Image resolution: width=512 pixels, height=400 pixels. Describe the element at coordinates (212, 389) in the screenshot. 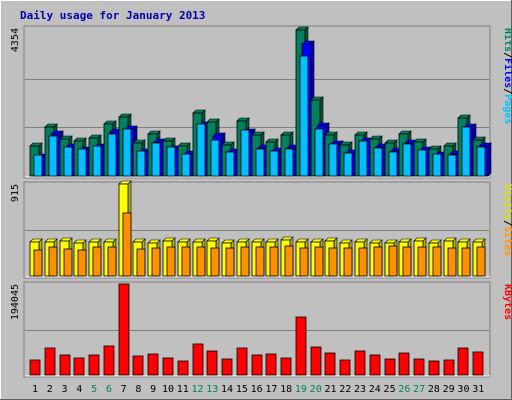

I see `x-tick-day-13: 13` at that location.